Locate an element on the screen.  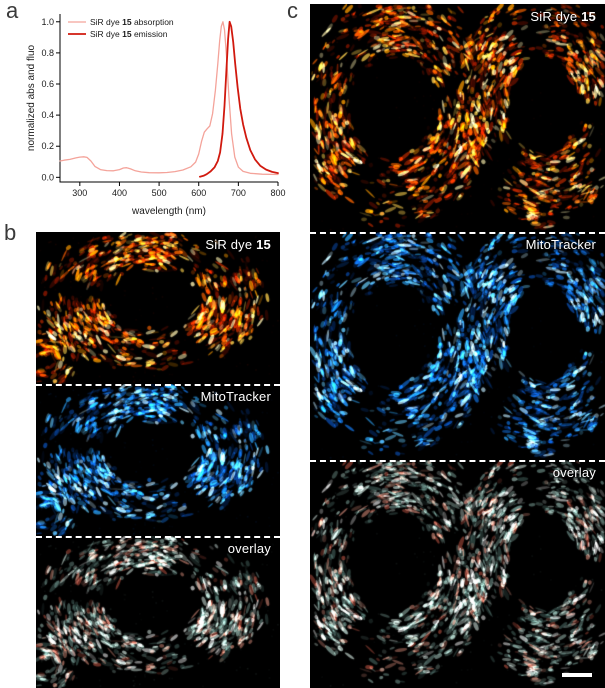
y-tick-label: 0.2 is located at coordinates (47, 146).